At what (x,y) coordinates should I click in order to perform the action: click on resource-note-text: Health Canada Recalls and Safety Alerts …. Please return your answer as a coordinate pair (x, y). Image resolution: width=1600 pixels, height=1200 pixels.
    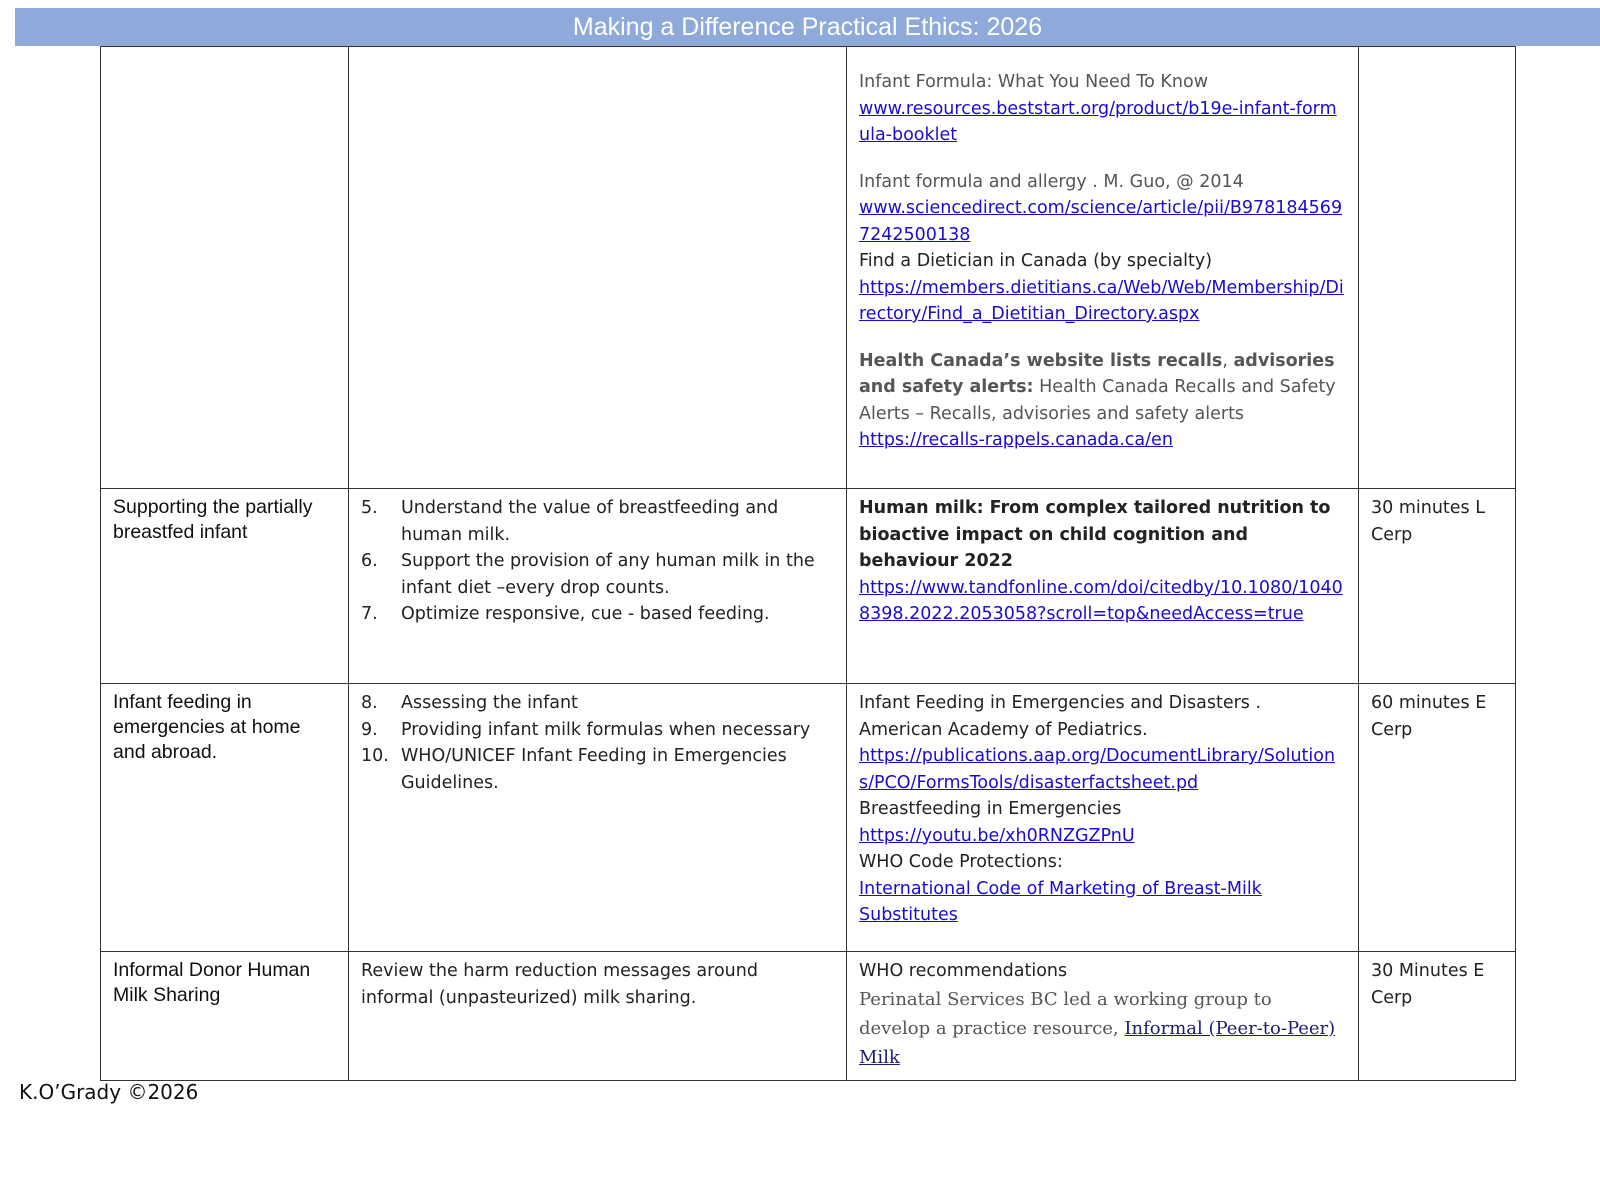
    Looking at the image, I should click on (1097, 400).